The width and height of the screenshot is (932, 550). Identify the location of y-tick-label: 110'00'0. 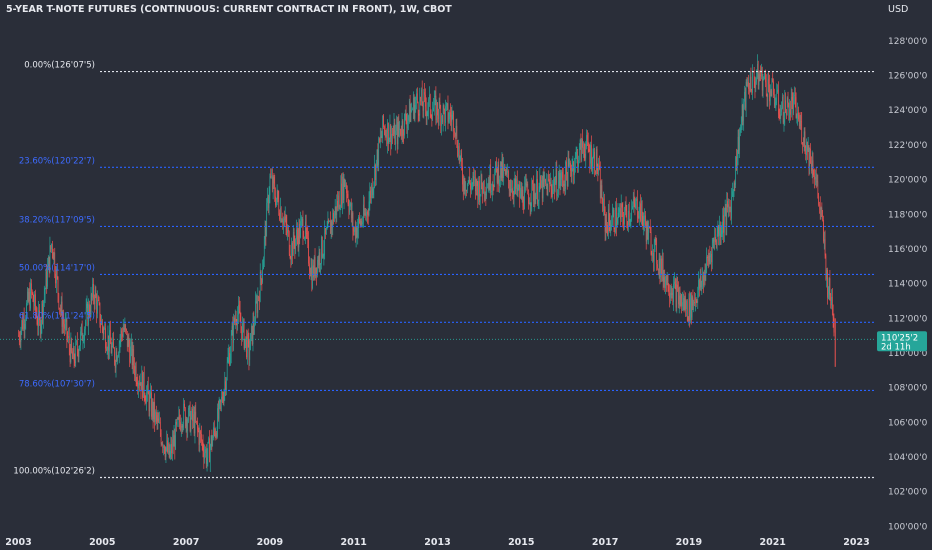
(908, 354).